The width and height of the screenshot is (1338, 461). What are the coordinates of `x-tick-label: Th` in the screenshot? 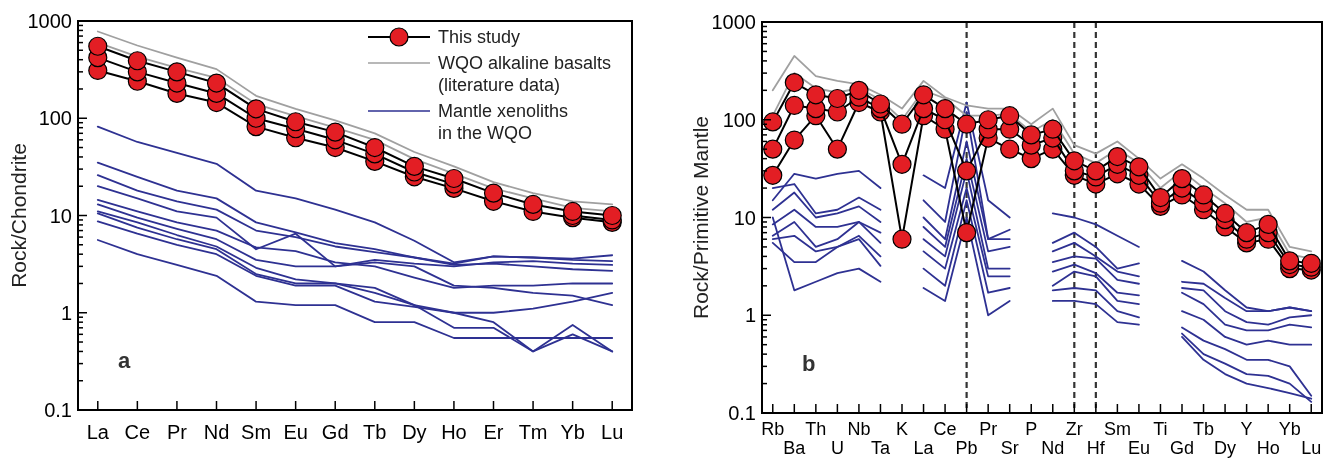 It's located at (816, 429).